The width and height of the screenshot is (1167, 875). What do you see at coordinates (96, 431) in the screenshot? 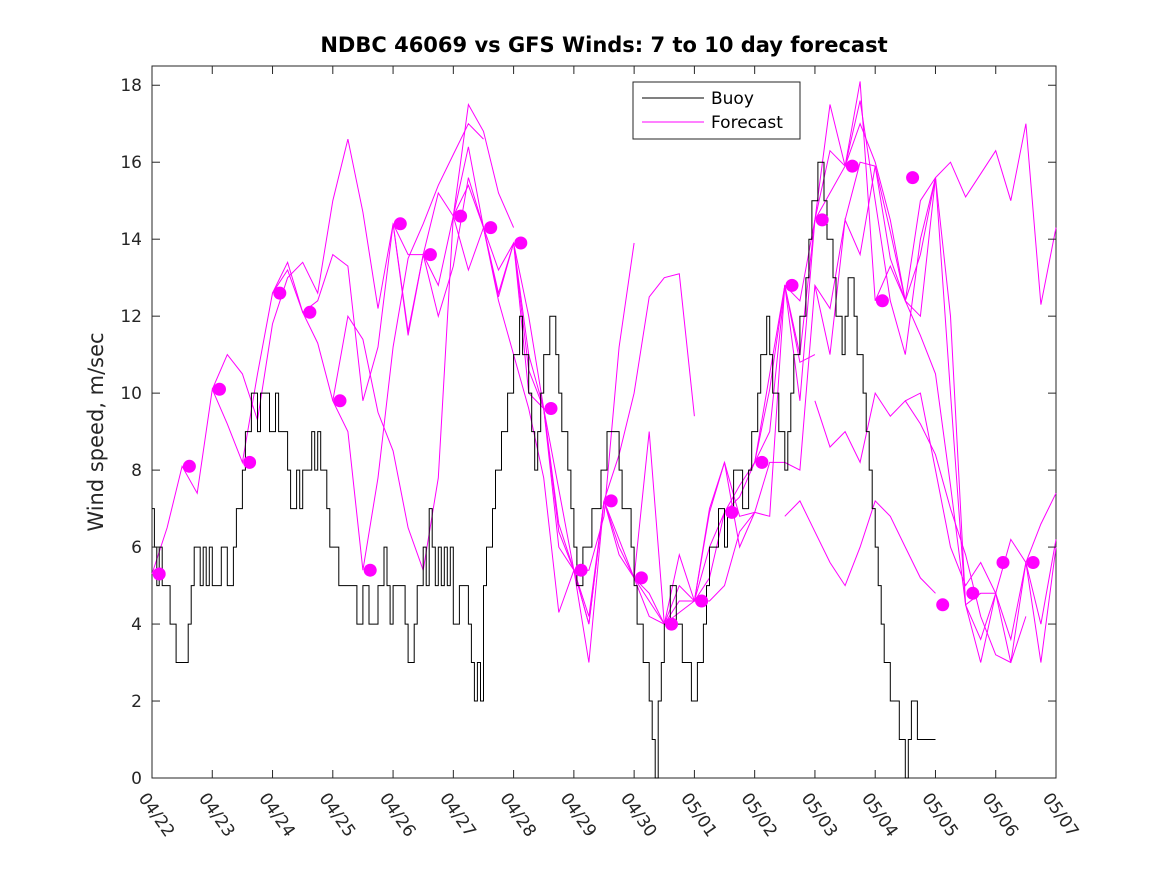
I see `y-axis-label: Wind speed, m/sec` at bounding box center [96, 431].